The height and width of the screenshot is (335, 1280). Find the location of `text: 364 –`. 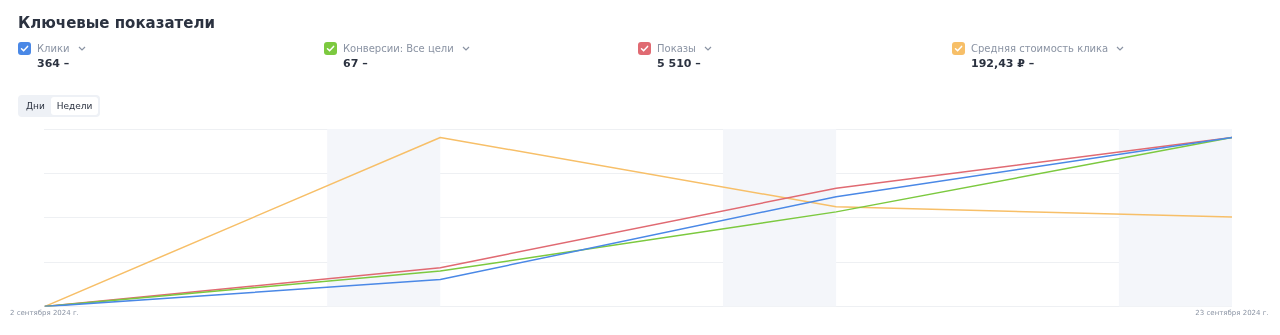

text: 364 – is located at coordinates (53, 63).